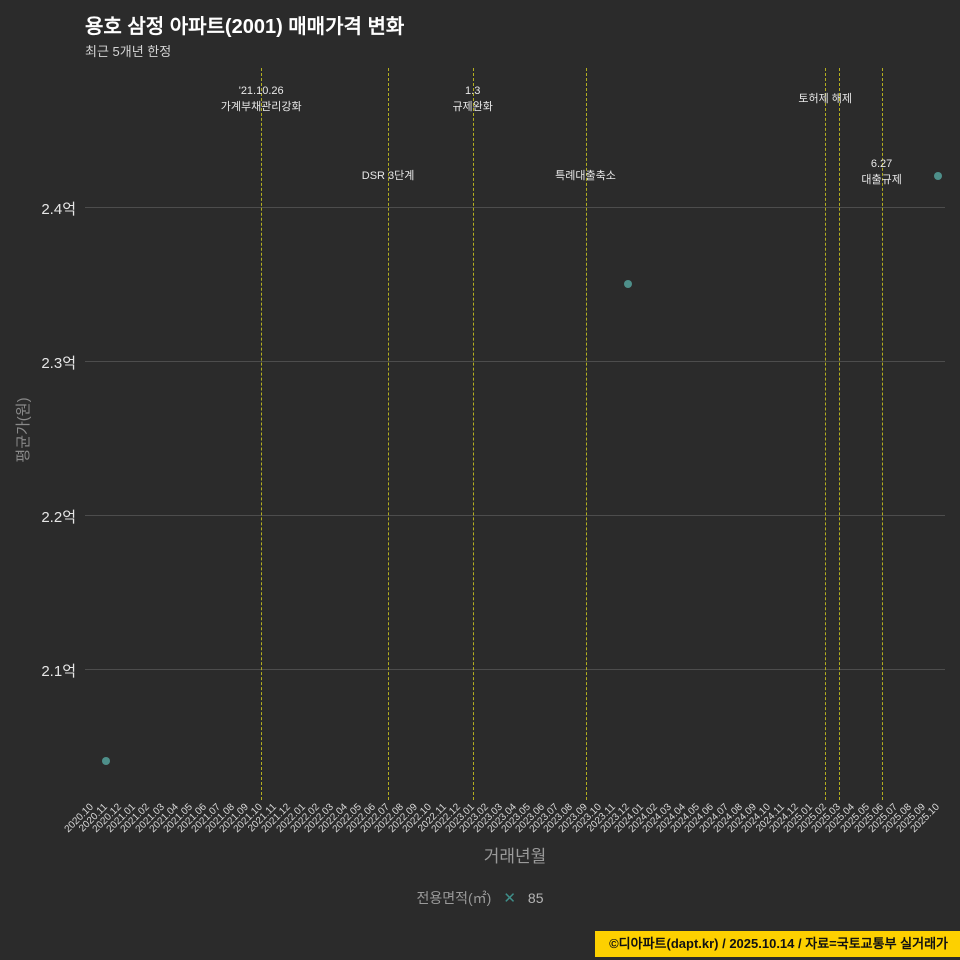 The image size is (960, 960). What do you see at coordinates (585, 176) in the screenshot?
I see `event-label: 특례대출축소` at bounding box center [585, 176].